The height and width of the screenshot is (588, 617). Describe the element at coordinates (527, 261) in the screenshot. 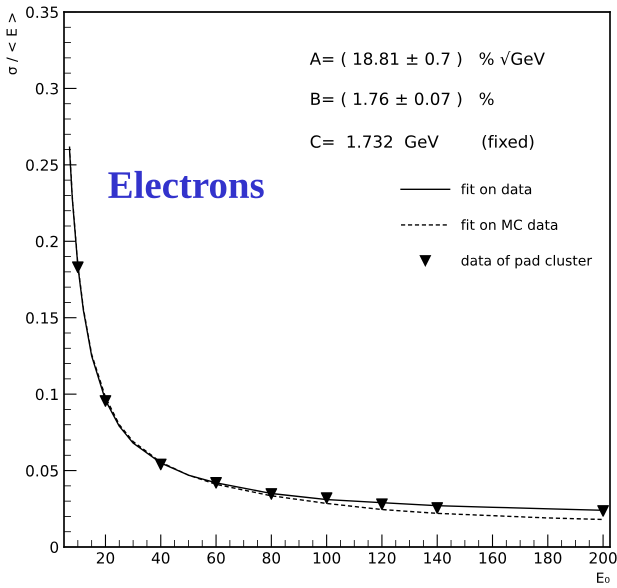

I see `legend-label: data of pad cluster` at that location.